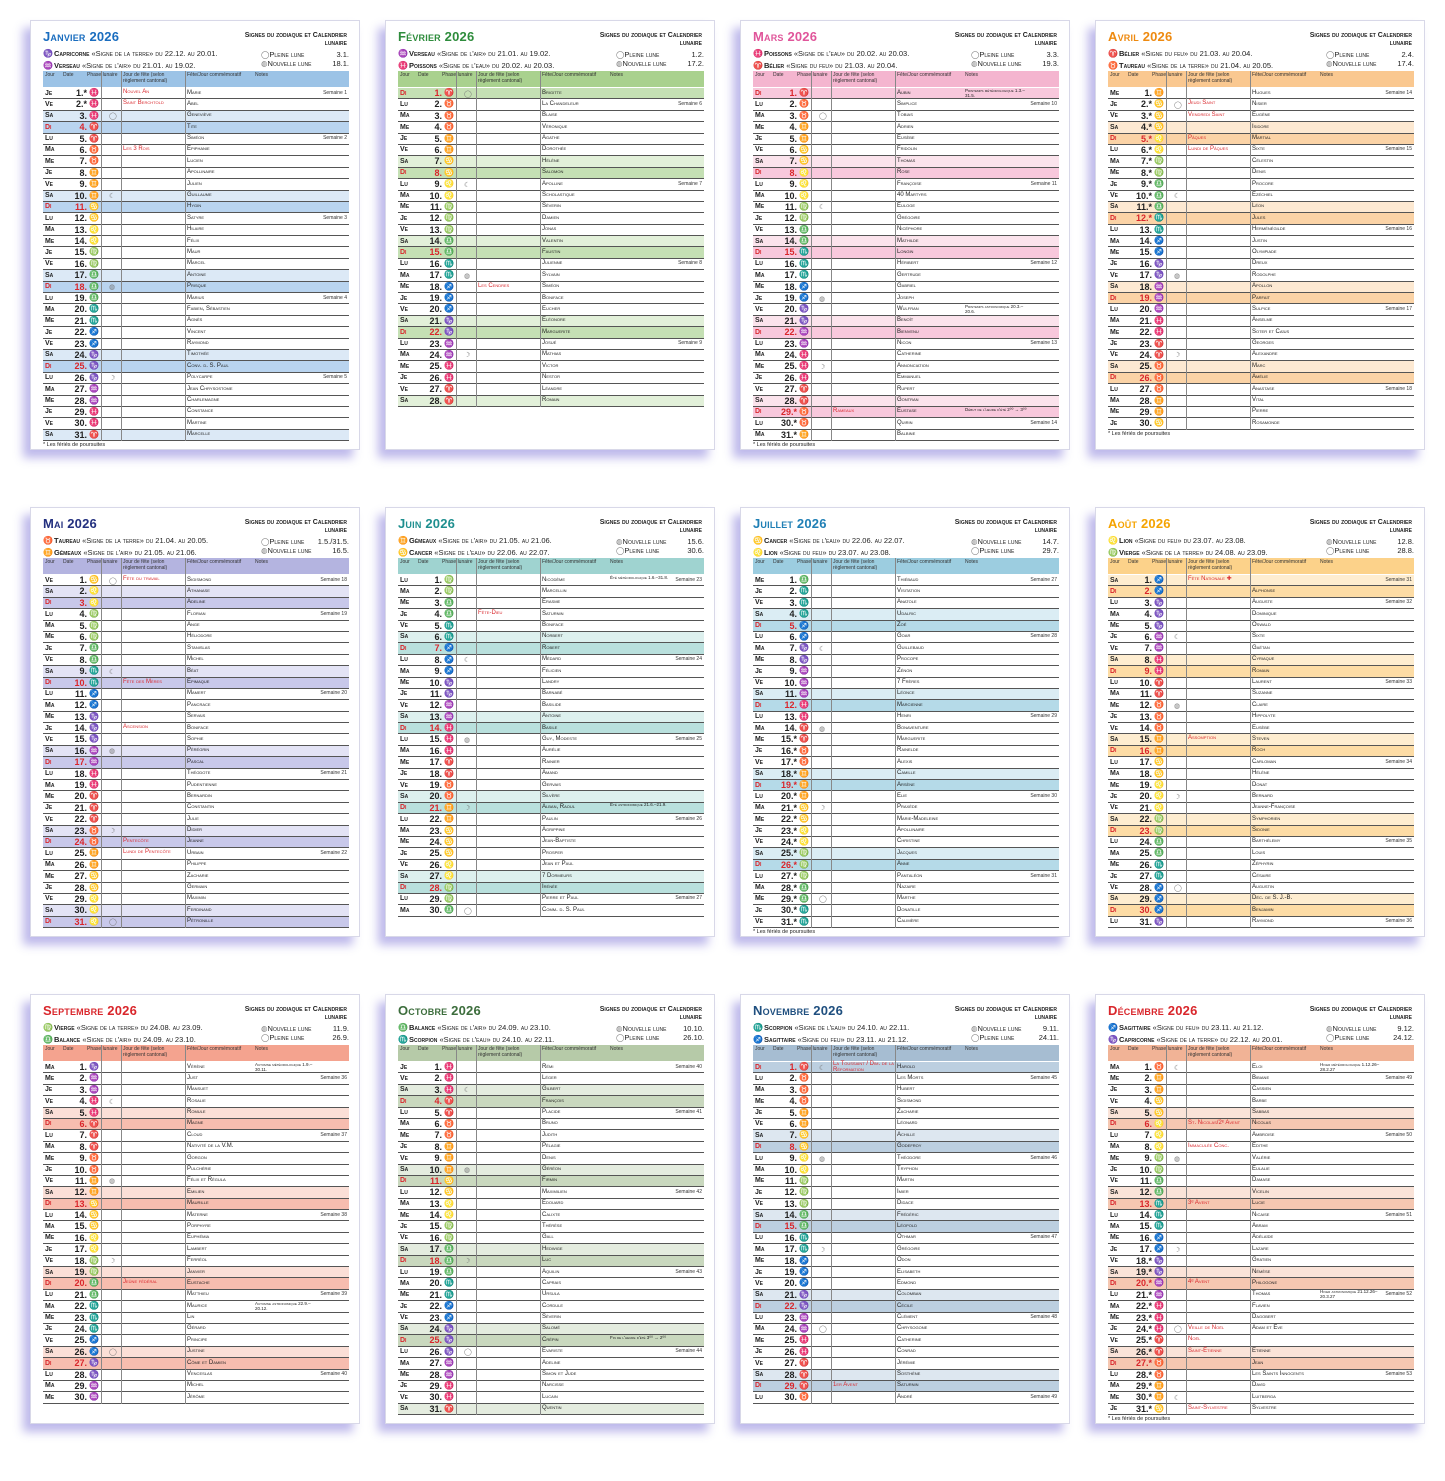 The height and width of the screenshot is (1481, 1445). What do you see at coordinates (1145, 841) in the screenshot?
I see `date: 24.` at bounding box center [1145, 841].